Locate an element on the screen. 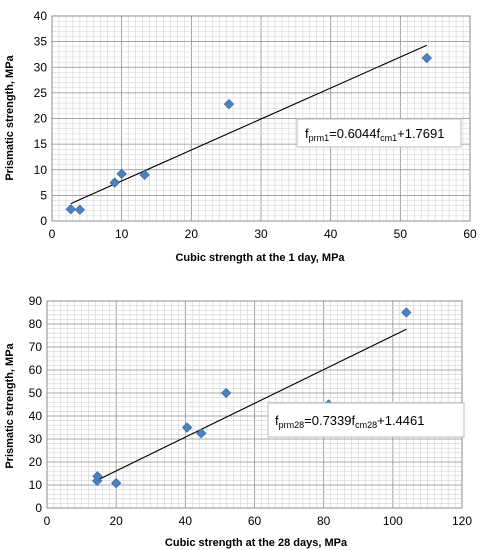  chart-1-y-tick-label: 30 is located at coordinates (41, 67).